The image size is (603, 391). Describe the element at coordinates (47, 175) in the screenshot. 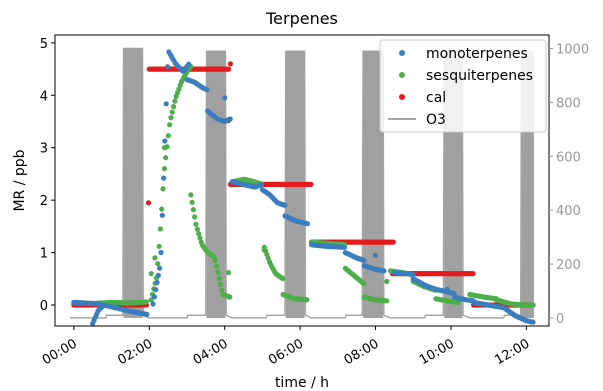

I see `y-axis-left: 0 1 2 3 4 5` at that location.